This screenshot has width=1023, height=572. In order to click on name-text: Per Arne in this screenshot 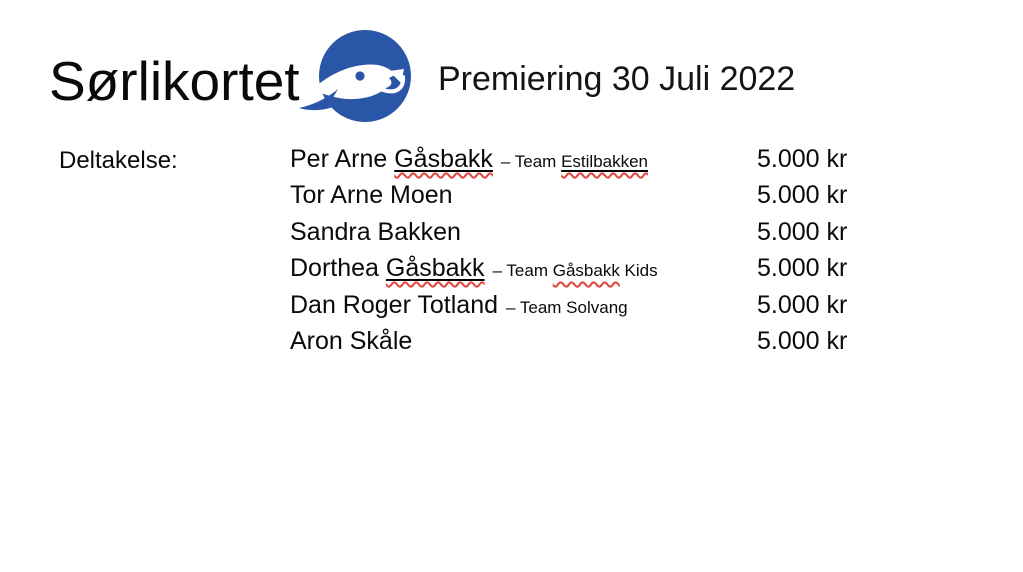, I will do `click(342, 159)`.